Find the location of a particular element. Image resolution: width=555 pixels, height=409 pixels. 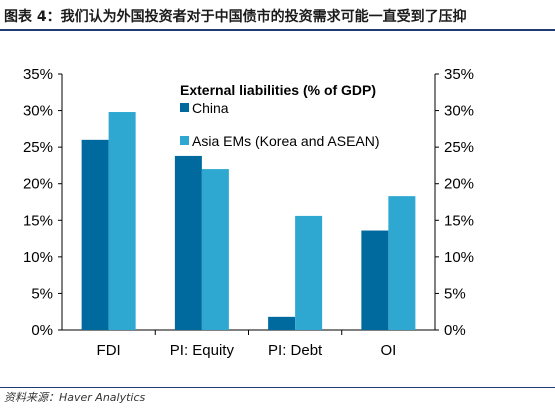

left-y-tick-label: 30% is located at coordinates (38, 111).